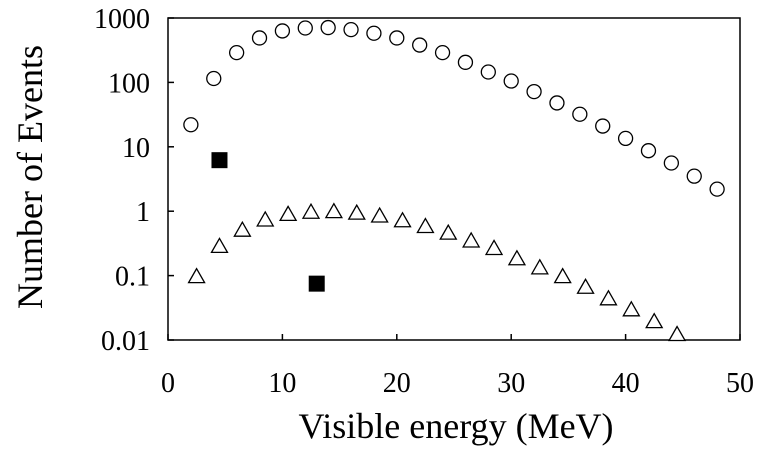  I want to click on y-tick-label: 0.1, so click(132, 277).